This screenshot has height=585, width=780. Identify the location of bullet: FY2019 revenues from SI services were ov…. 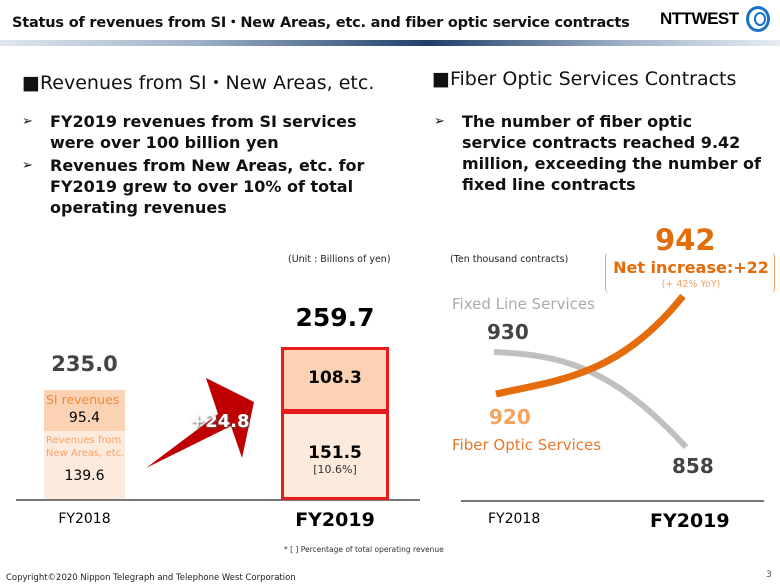
(200, 132).